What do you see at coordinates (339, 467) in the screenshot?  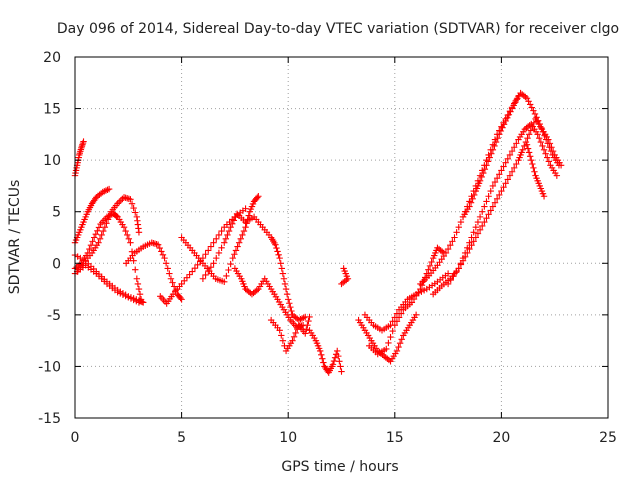 I see `x-axis-label: GPS time / hours` at bounding box center [339, 467].